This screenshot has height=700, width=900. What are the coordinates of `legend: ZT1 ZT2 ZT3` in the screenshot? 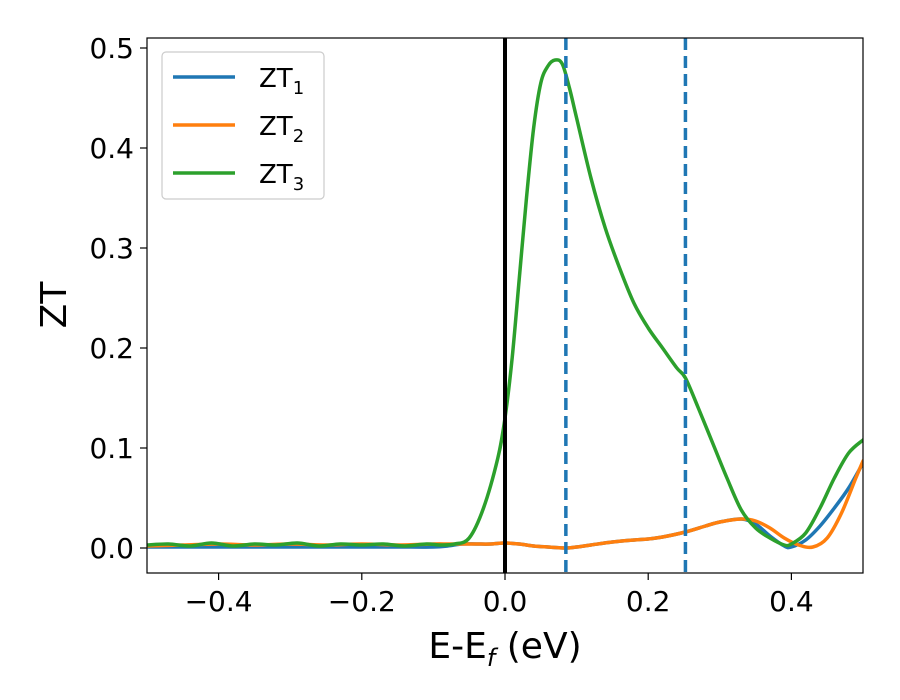 It's located at (243, 125).